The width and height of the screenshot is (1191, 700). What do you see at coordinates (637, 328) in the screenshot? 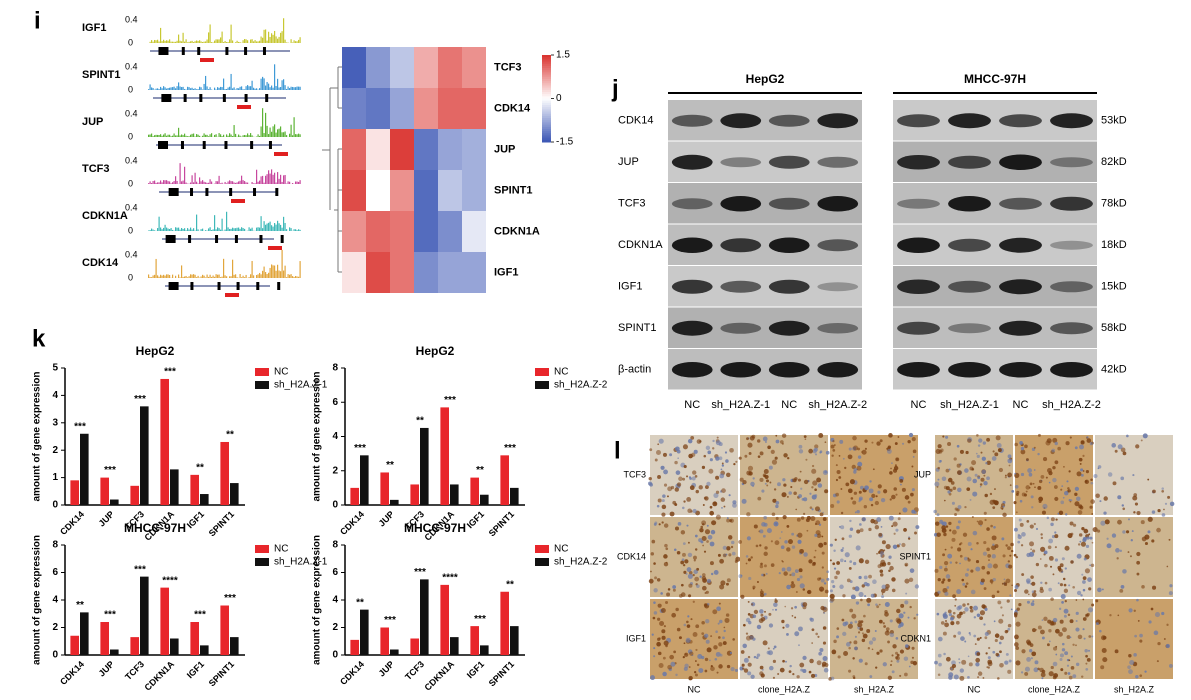
I see `protein-label: SPINT1` at bounding box center [637, 328].